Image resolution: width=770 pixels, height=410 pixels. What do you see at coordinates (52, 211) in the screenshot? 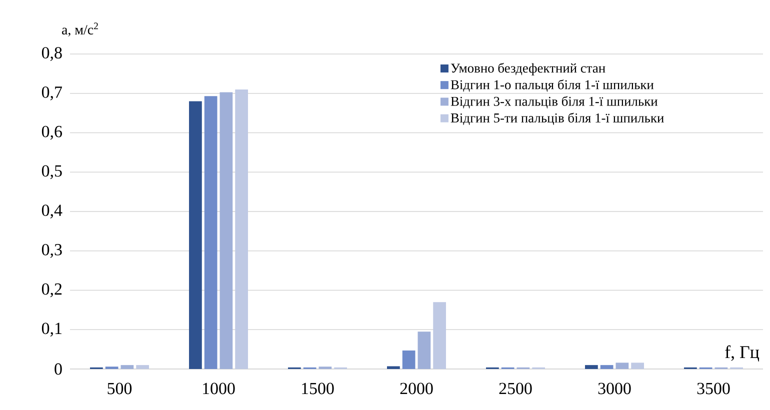
I see `y-tick-label: 0,4` at bounding box center [52, 211].